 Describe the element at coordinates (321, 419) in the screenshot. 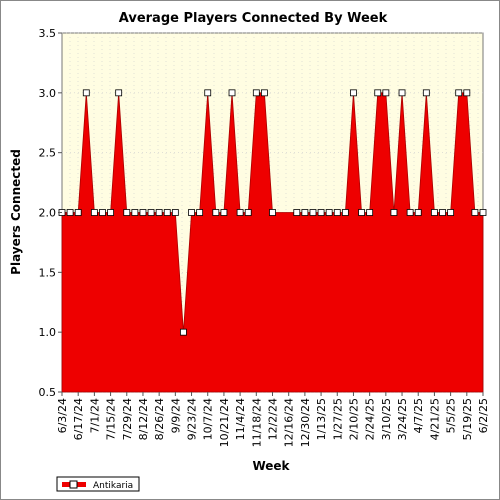

I see `x-tick-label: 1/13/25` at that location.